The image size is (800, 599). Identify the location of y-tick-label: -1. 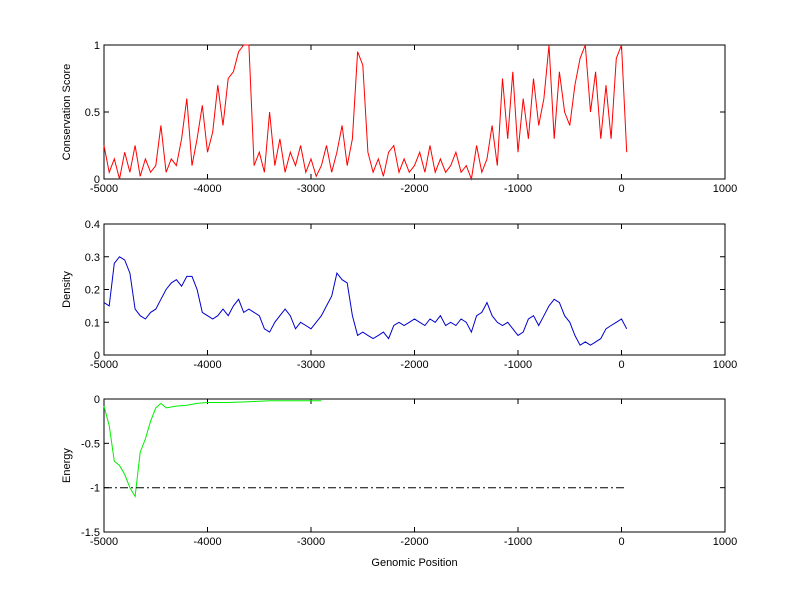
(95, 489).